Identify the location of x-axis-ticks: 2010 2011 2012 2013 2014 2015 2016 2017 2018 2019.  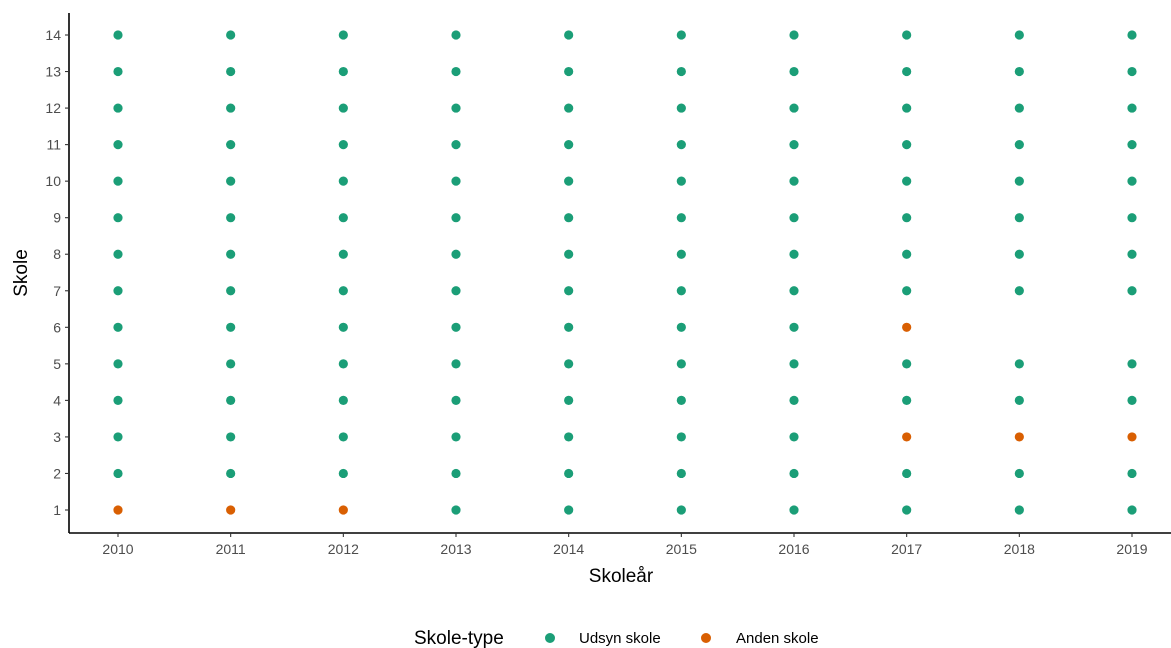
(625, 545).